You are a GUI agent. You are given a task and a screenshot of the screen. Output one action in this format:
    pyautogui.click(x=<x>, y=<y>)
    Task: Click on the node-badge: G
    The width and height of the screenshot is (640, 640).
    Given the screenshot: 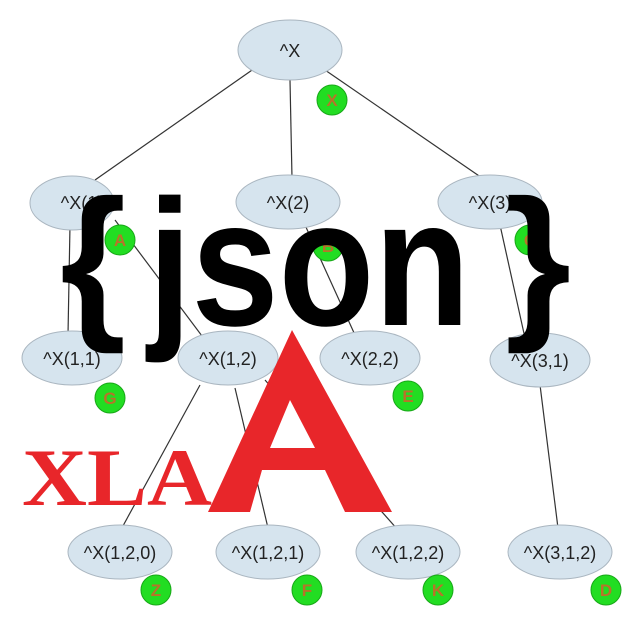 What is the action you would take?
    pyautogui.click(x=110, y=398)
    